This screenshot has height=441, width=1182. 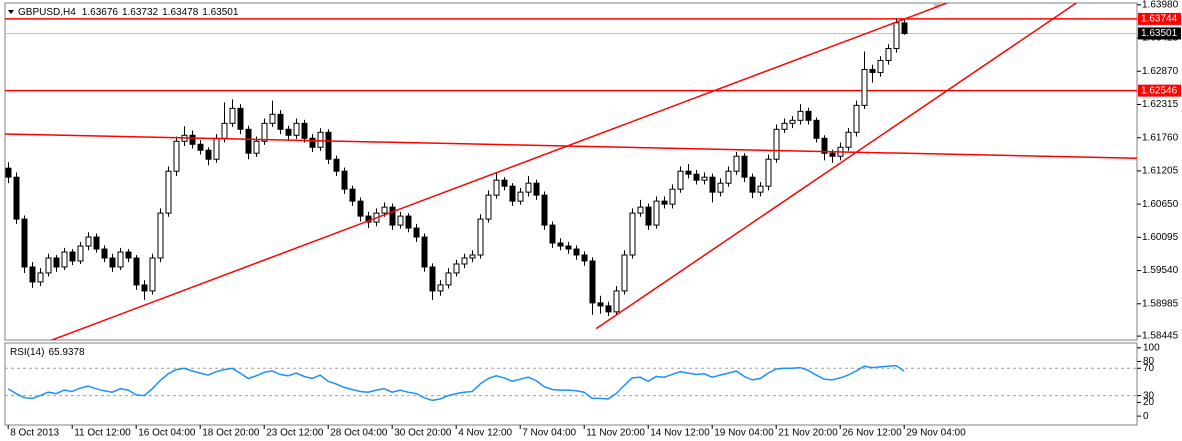 What do you see at coordinates (295, 433) in the screenshot?
I see `x-tick-label: 23 Oct 12:00` at bounding box center [295, 433].